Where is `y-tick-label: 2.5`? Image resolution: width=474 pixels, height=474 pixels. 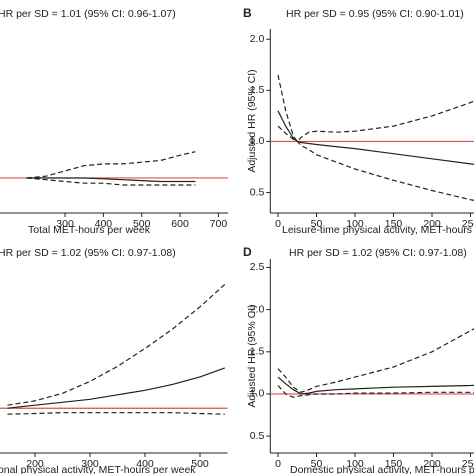 y-tick-label: 2.5 is located at coordinates (257, 267).